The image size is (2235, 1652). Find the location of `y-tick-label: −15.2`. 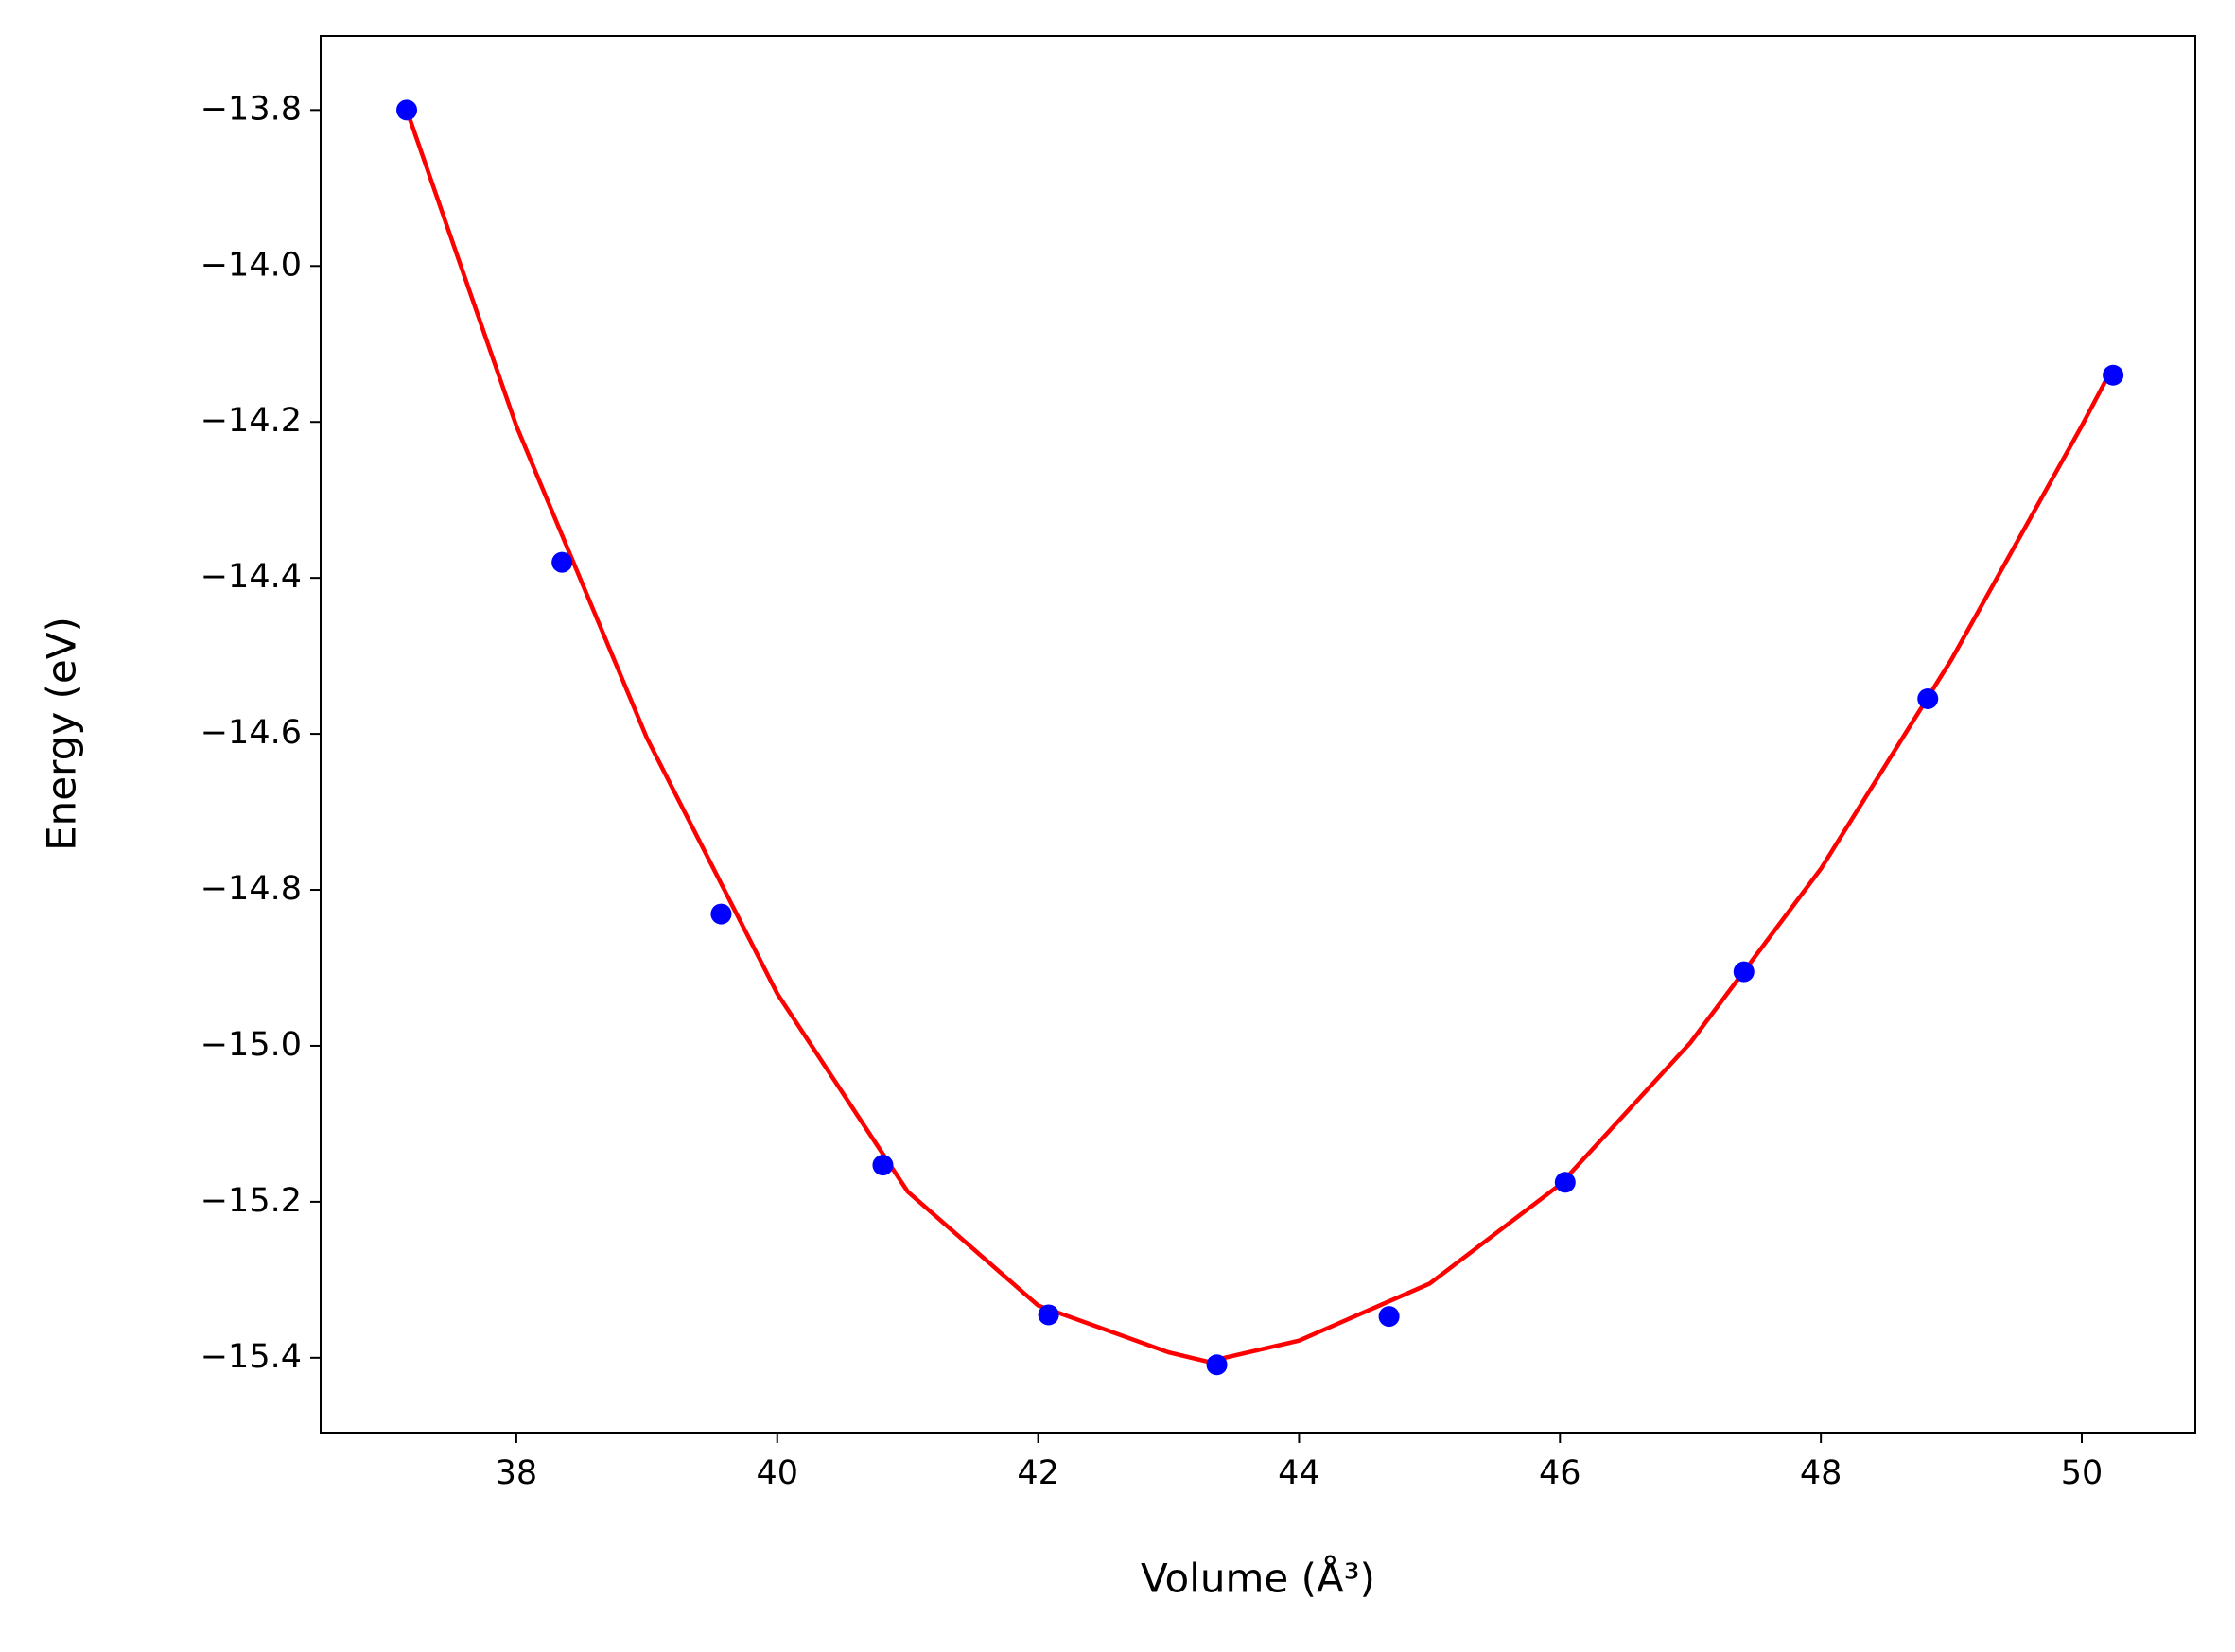

y-tick-label: −15.2 is located at coordinates (251, 1201).